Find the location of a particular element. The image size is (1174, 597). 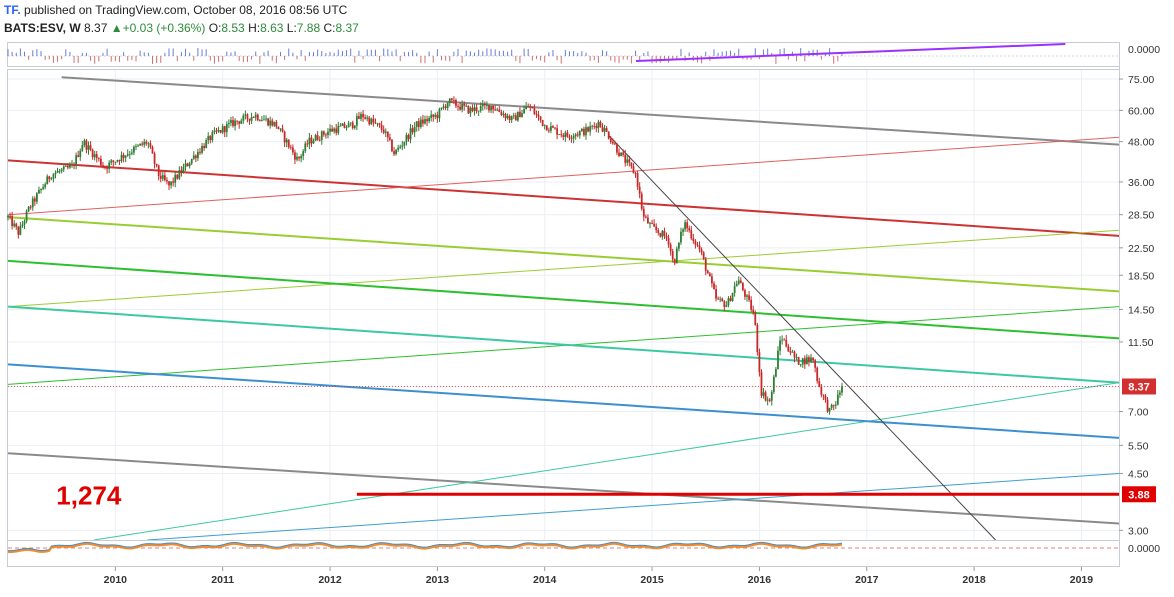

support-price-label: 3.88 is located at coordinates (1138, 495).